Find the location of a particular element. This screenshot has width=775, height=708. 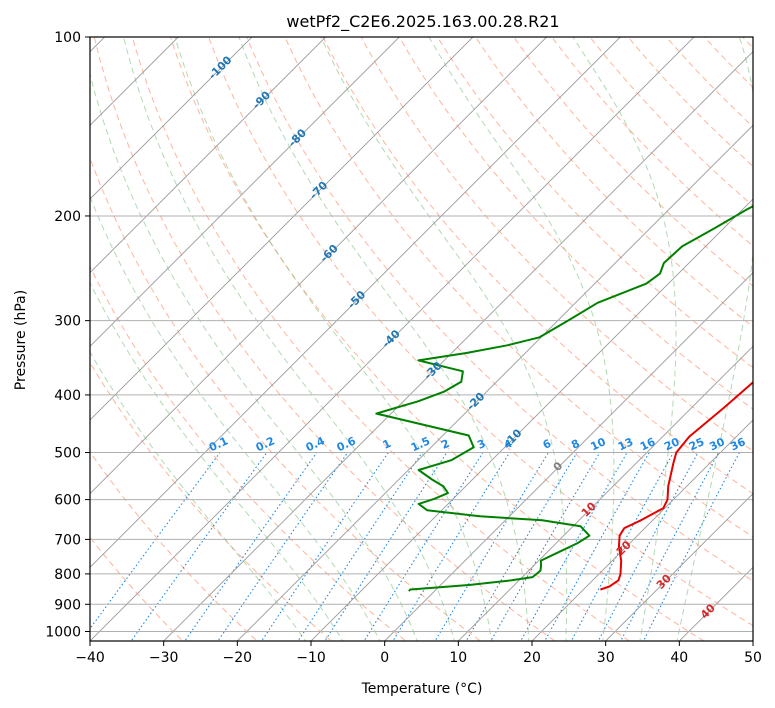

mixing-ratio-label: 13 is located at coordinates (625, 444).